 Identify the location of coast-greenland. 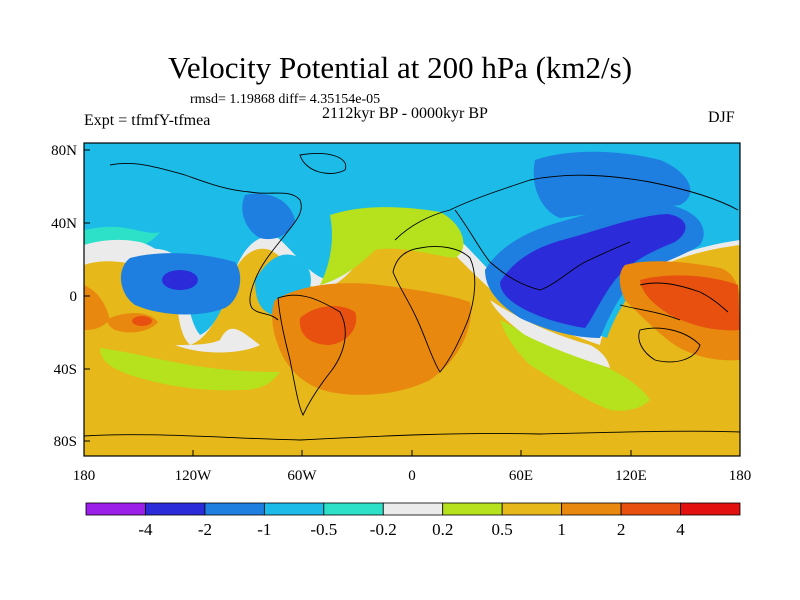
(323, 163).